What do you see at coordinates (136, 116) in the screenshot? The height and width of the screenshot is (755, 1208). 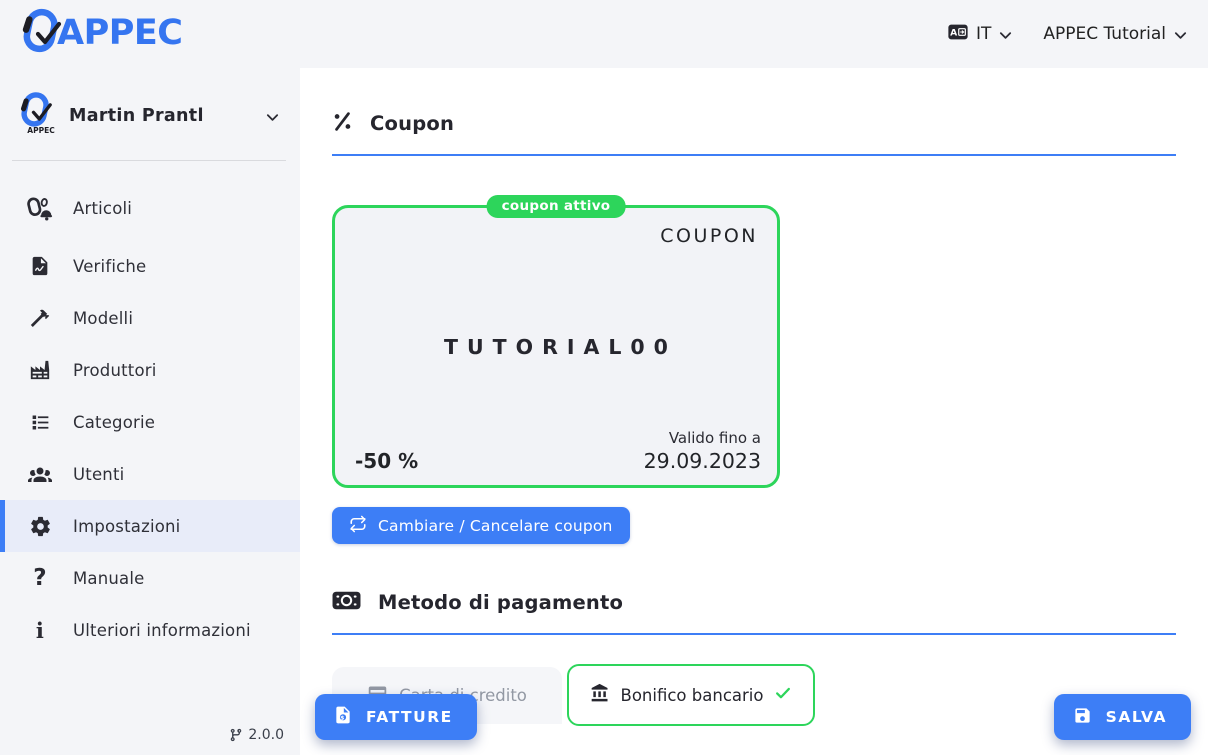 I see `user-name: Martin Prantl` at bounding box center [136, 116].